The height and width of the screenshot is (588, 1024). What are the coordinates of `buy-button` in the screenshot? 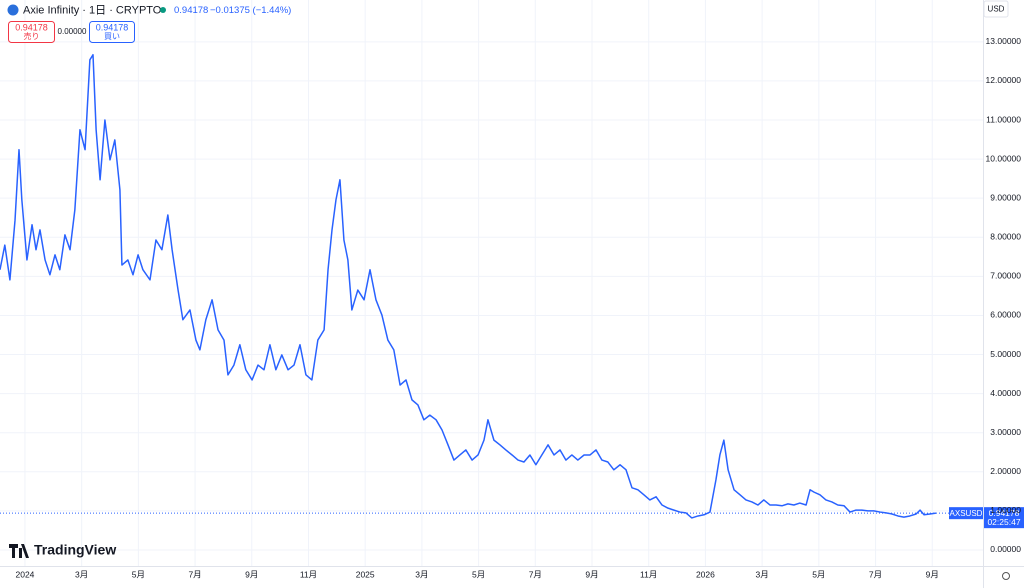 It's located at (112, 32).